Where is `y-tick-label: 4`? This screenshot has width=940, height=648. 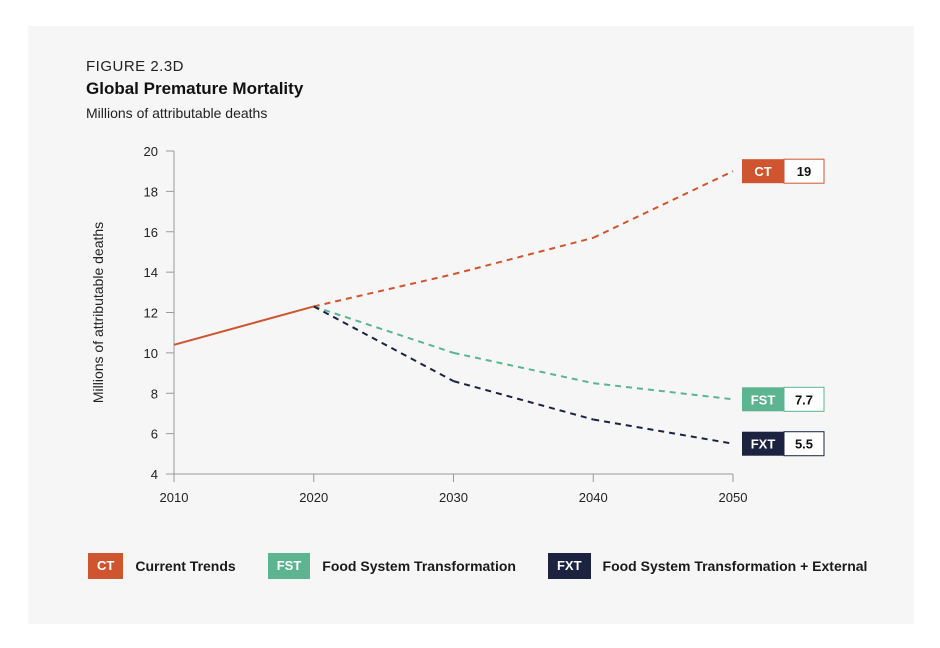 y-tick-label: 4 is located at coordinates (154, 474).